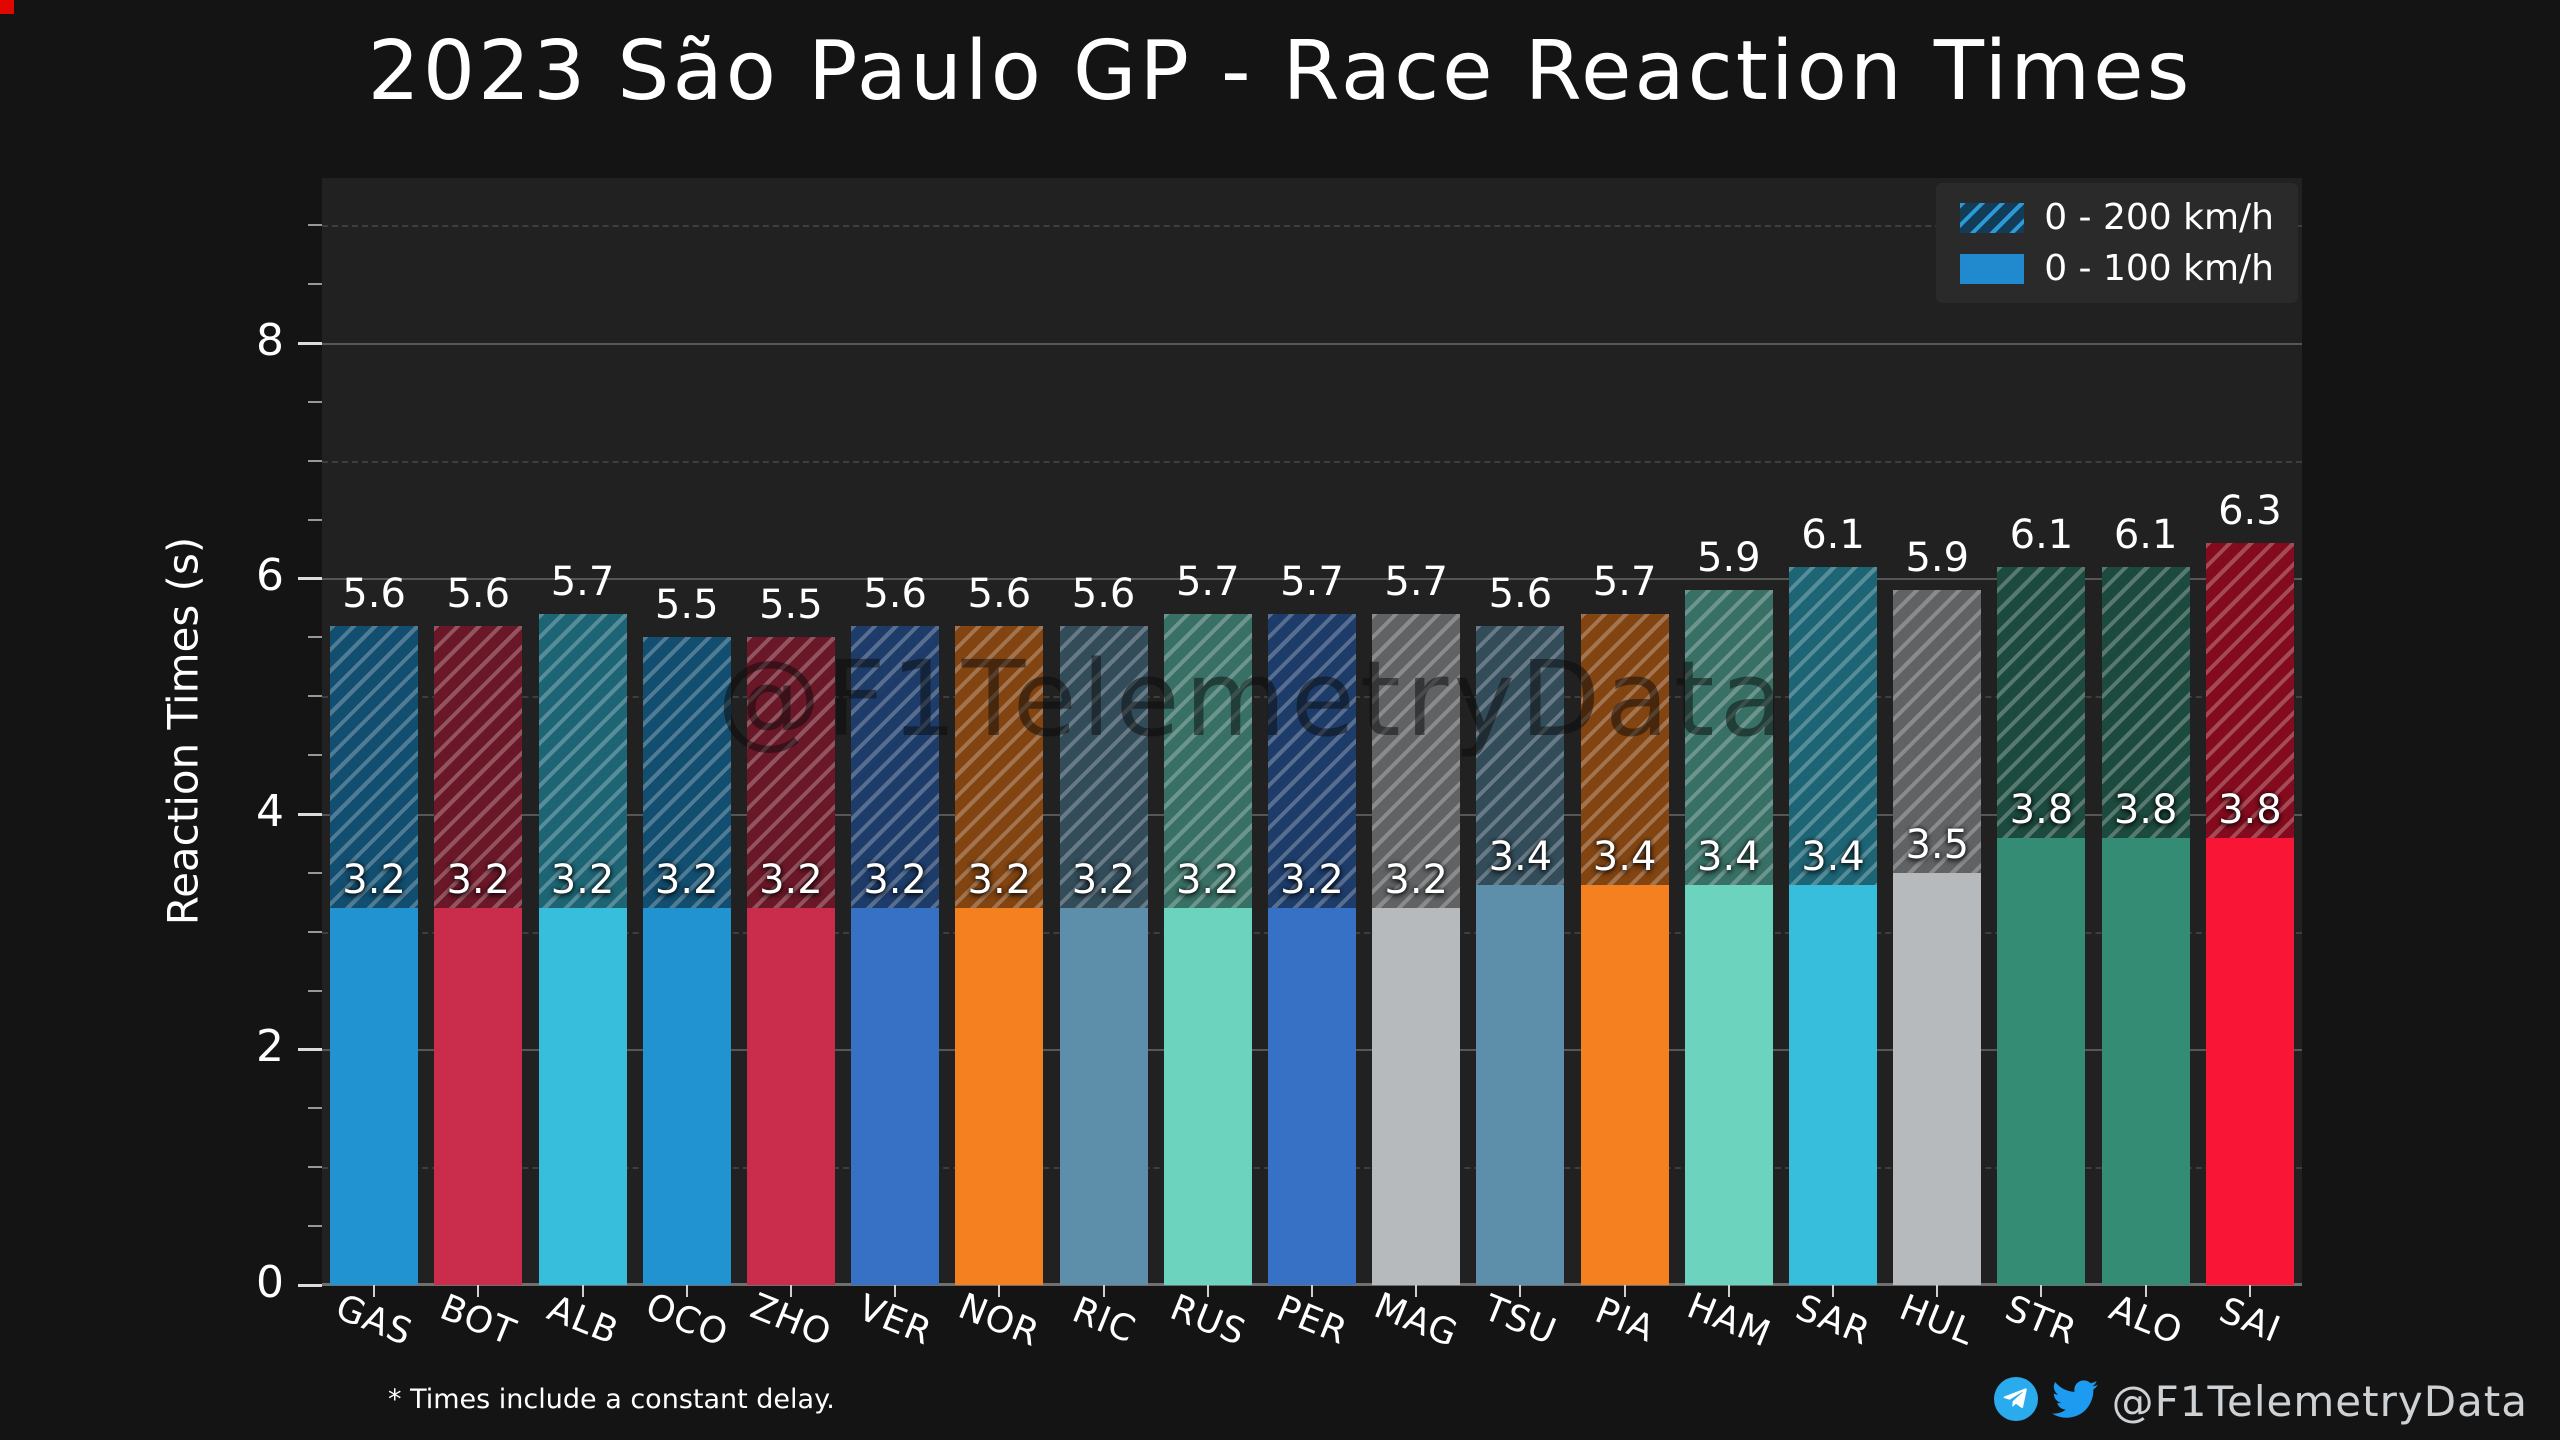 The image size is (2560, 1440). What do you see at coordinates (2249, 1061) in the screenshot?
I see `bar-0-100-sai` at bounding box center [2249, 1061].